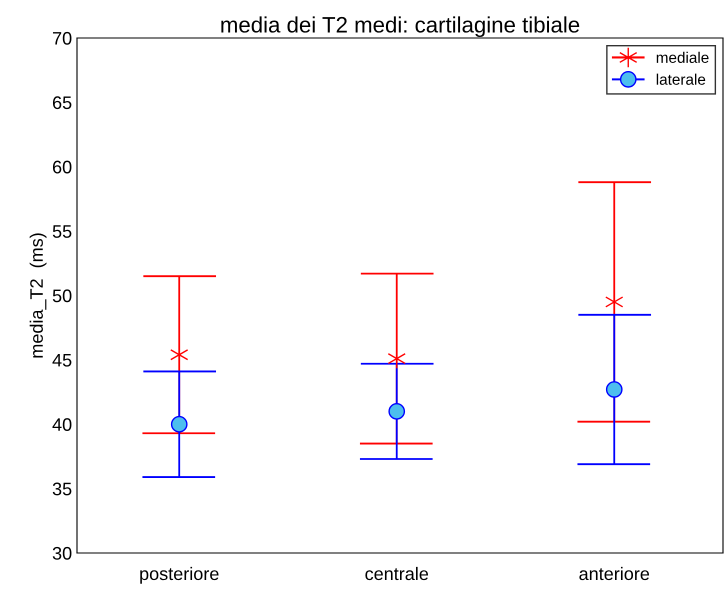 The image size is (725, 590). Describe the element at coordinates (62, 424) in the screenshot. I see `y-tick-label: 40` at that location.